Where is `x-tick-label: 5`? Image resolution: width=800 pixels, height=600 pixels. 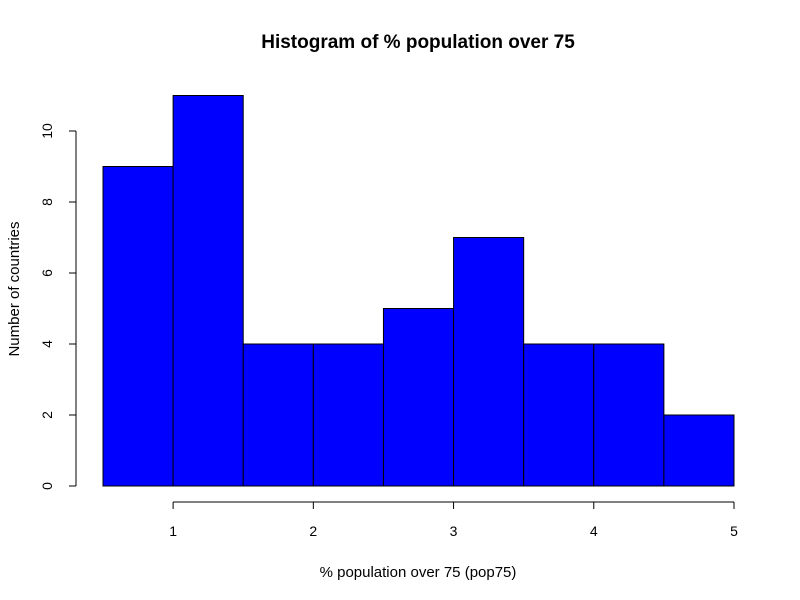 x-tick-label: 5 is located at coordinates (734, 531).